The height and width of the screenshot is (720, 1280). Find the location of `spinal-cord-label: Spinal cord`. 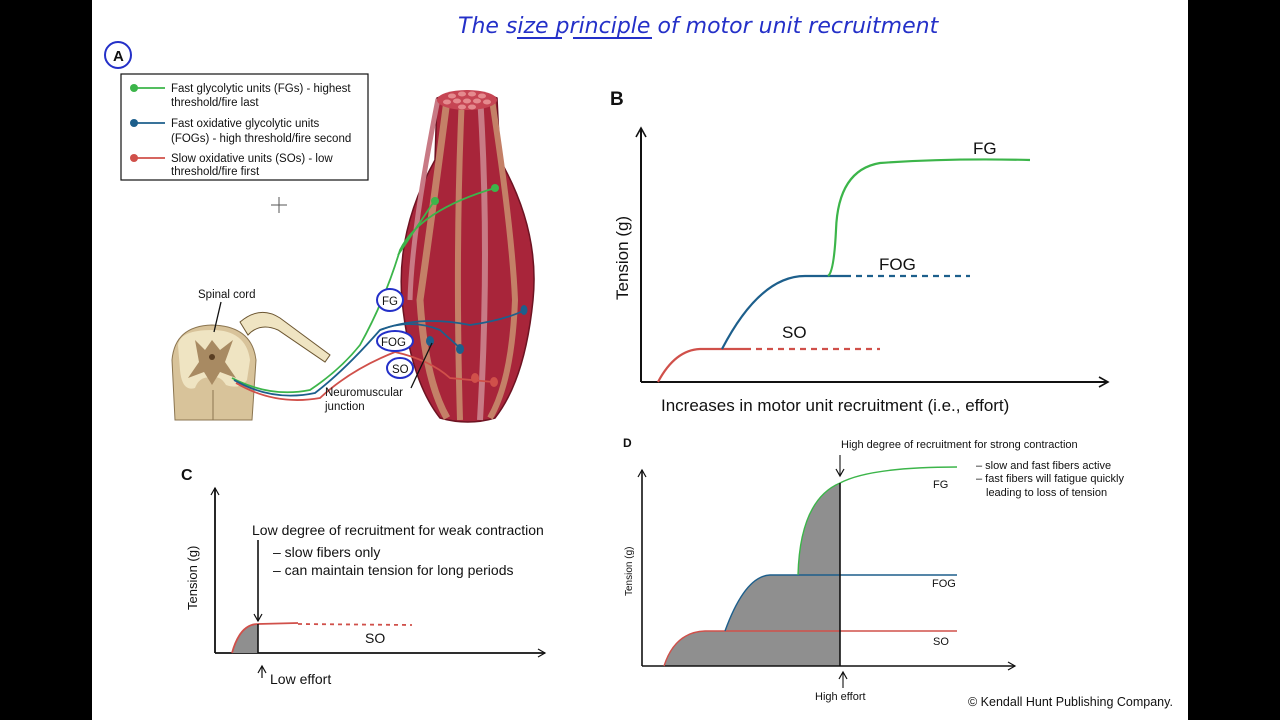

spinal-cord-label: Spinal cord is located at coordinates (227, 295).